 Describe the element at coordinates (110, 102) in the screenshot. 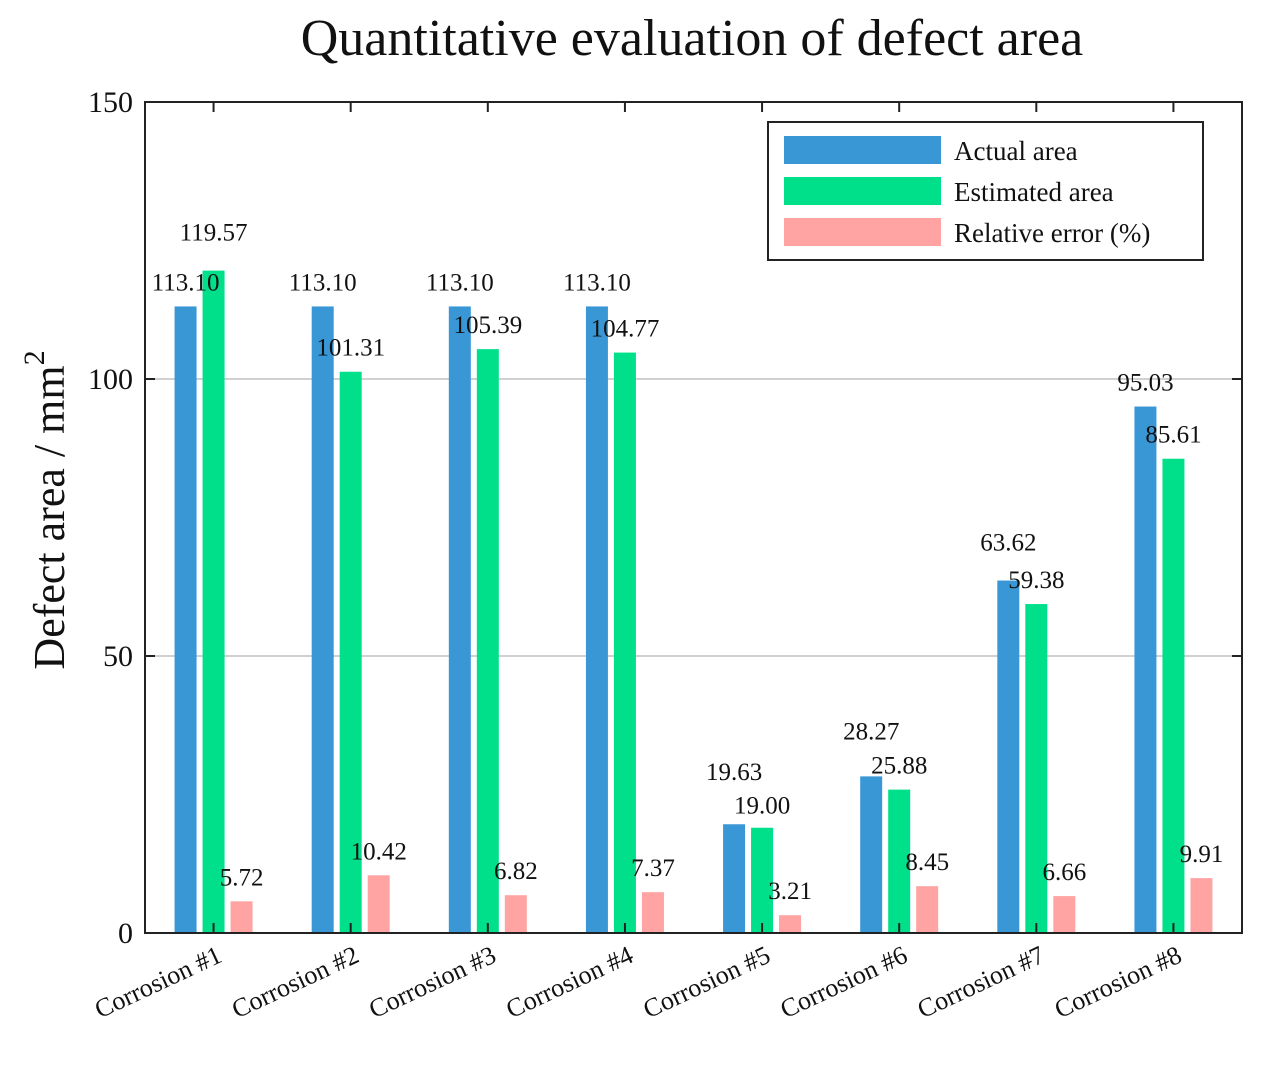

I see `y-tick-label: 150` at that location.